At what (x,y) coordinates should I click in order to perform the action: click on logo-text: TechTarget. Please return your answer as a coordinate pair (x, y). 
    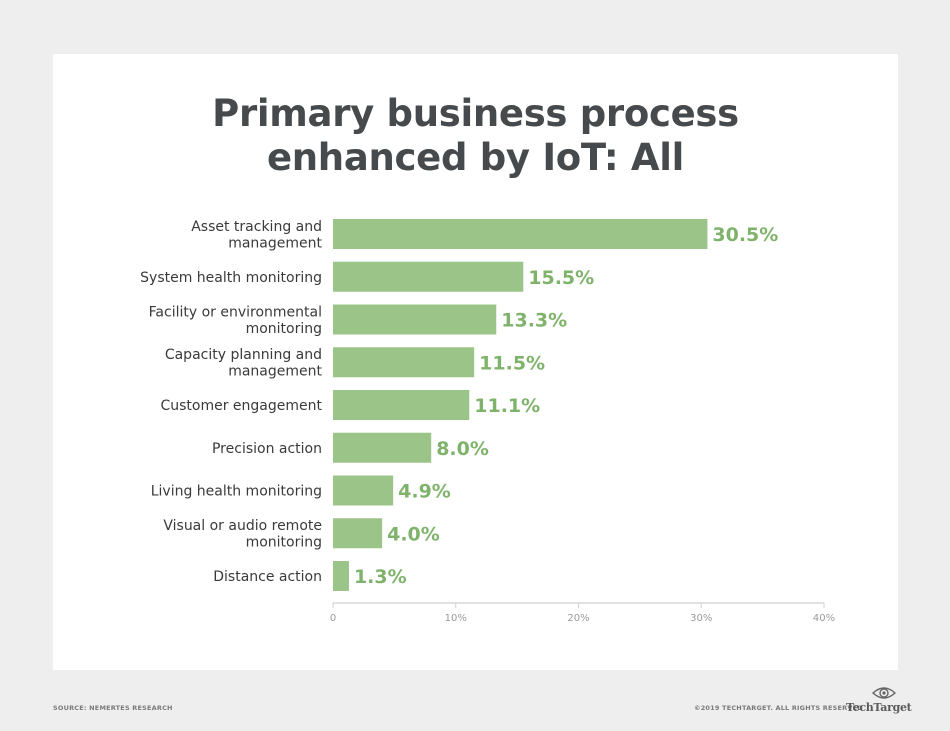
    Looking at the image, I should click on (879, 707).